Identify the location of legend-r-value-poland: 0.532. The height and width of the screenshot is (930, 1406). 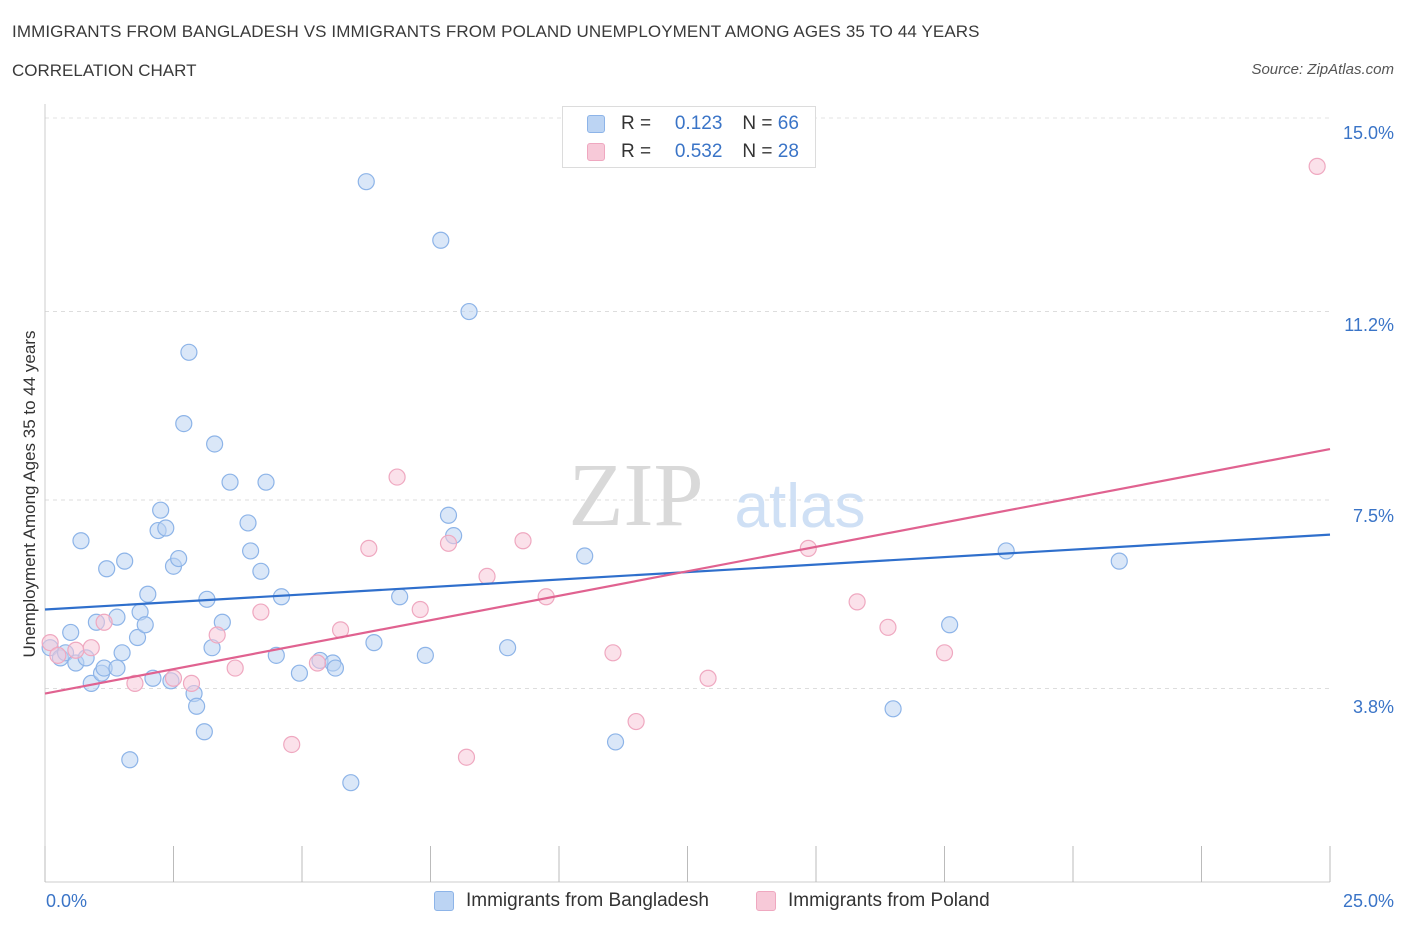
(698, 151).